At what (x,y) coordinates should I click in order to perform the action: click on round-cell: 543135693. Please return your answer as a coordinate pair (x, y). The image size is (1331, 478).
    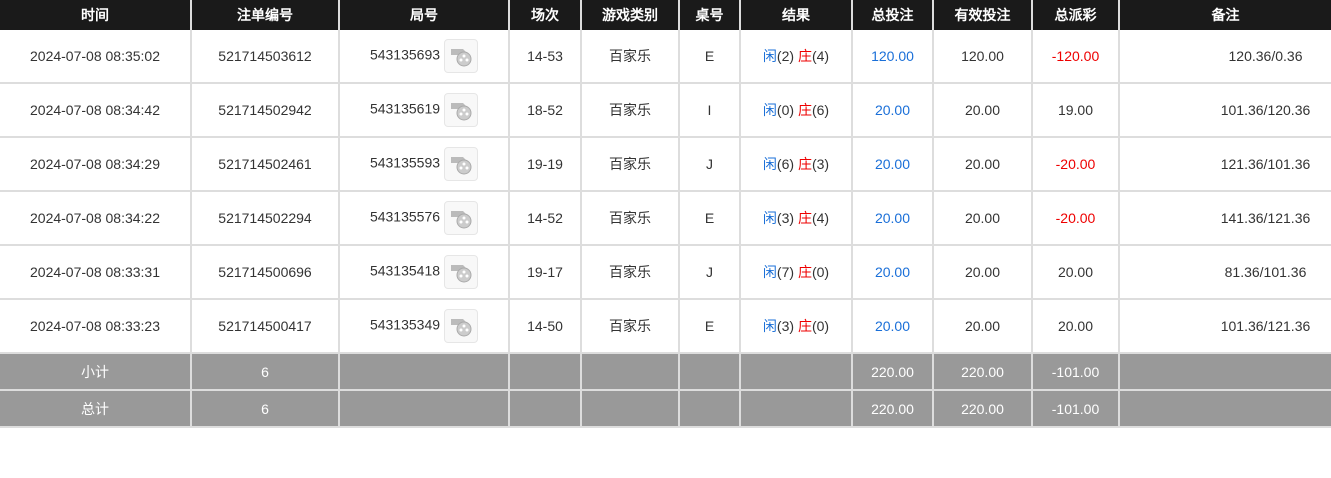
    Looking at the image, I should click on (424, 57).